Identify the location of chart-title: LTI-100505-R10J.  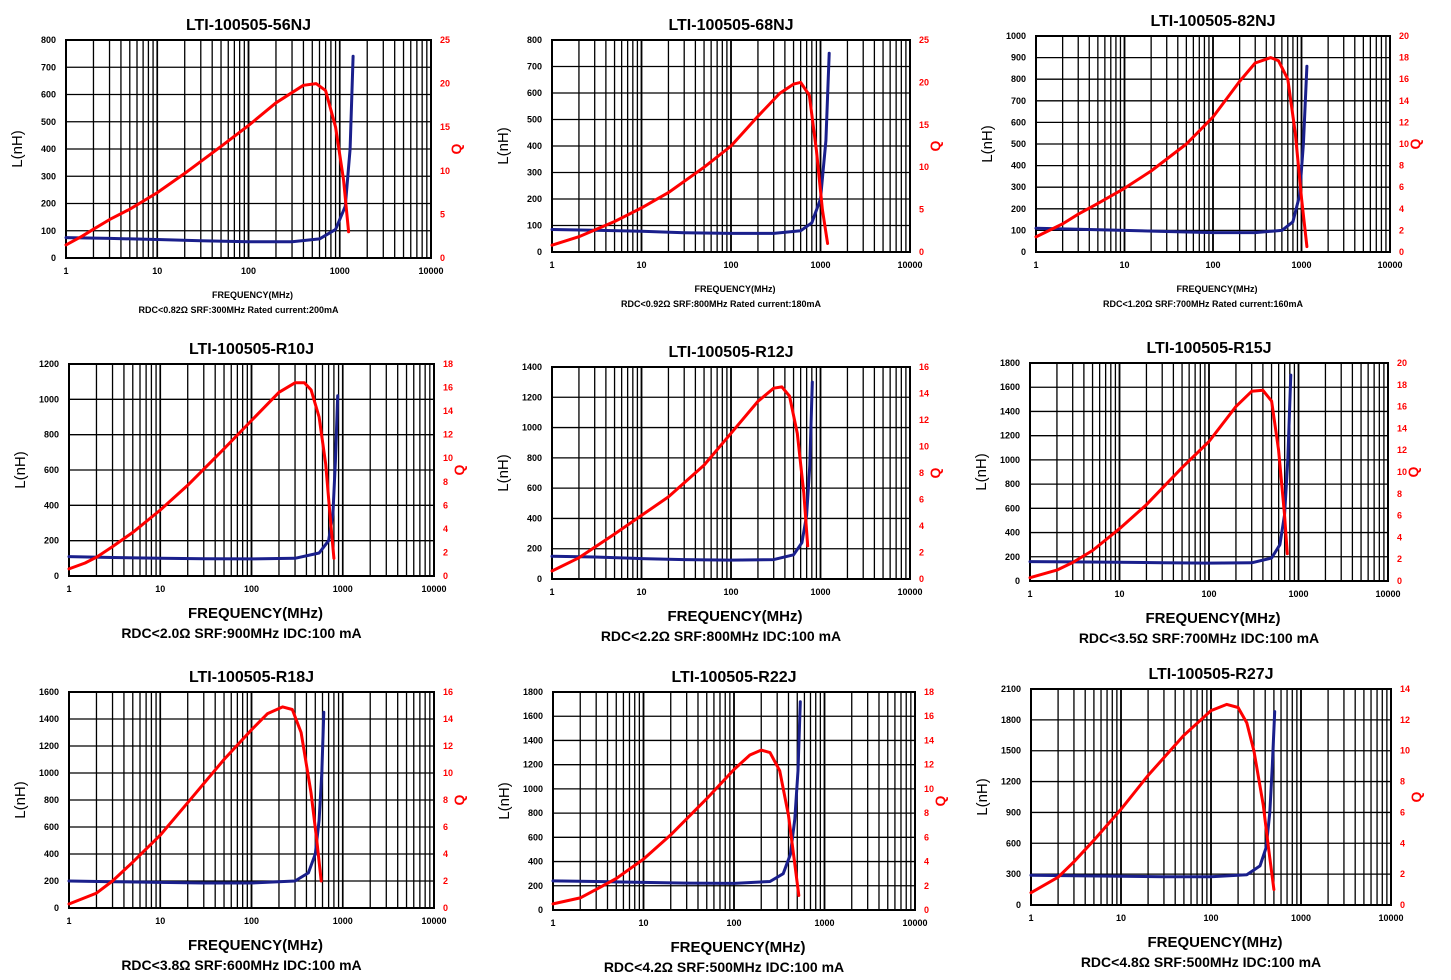
(251, 349).